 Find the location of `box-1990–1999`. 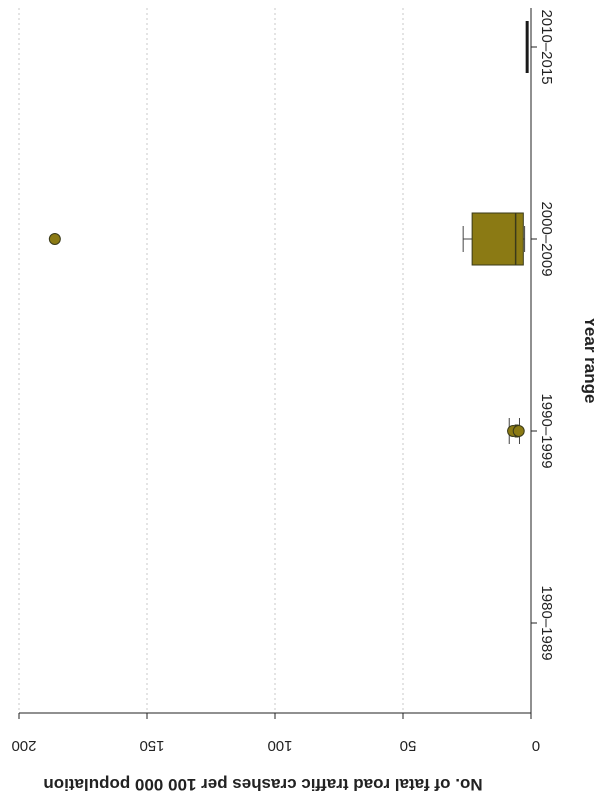

box-1990–1999 is located at coordinates (516, 431).